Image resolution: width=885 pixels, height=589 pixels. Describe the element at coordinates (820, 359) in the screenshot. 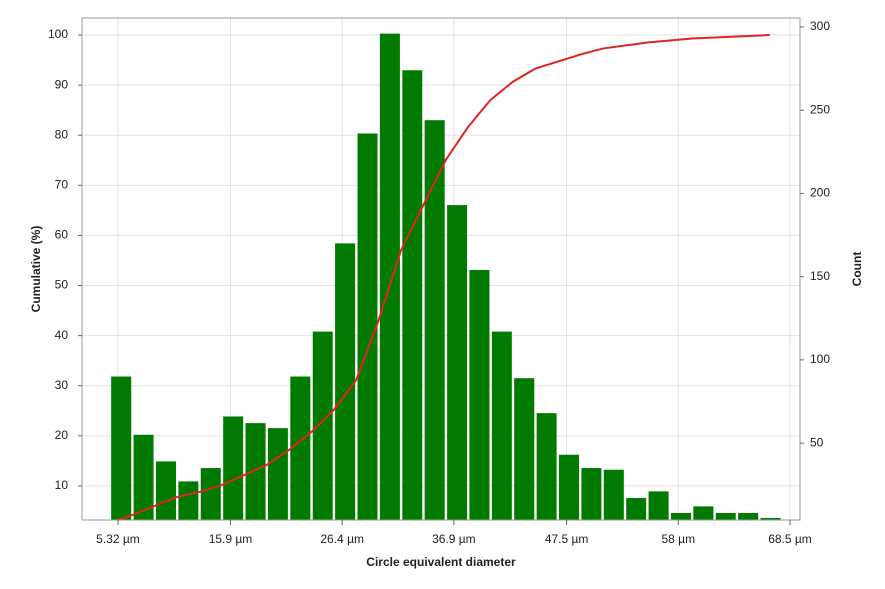

I see `y2-tick-label: 100` at that location.